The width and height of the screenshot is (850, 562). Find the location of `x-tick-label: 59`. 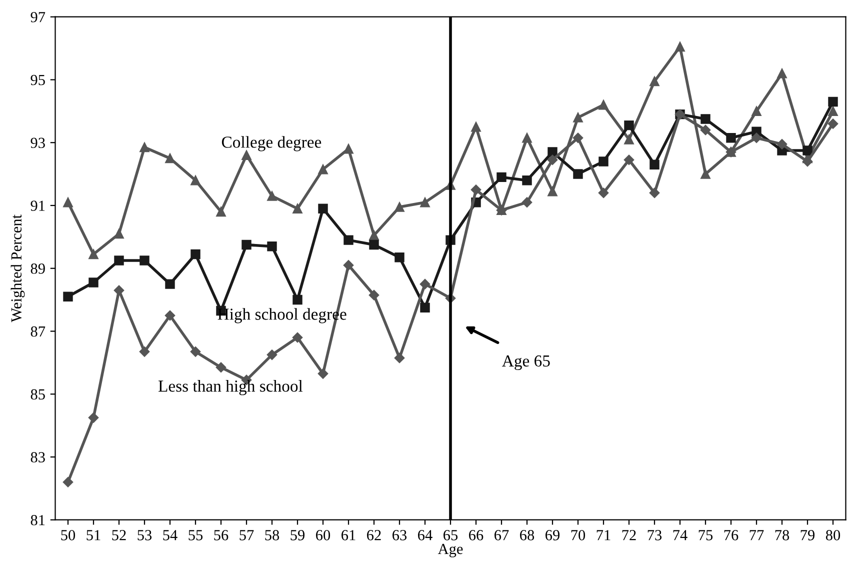

x-tick-label: 59 is located at coordinates (297, 535).